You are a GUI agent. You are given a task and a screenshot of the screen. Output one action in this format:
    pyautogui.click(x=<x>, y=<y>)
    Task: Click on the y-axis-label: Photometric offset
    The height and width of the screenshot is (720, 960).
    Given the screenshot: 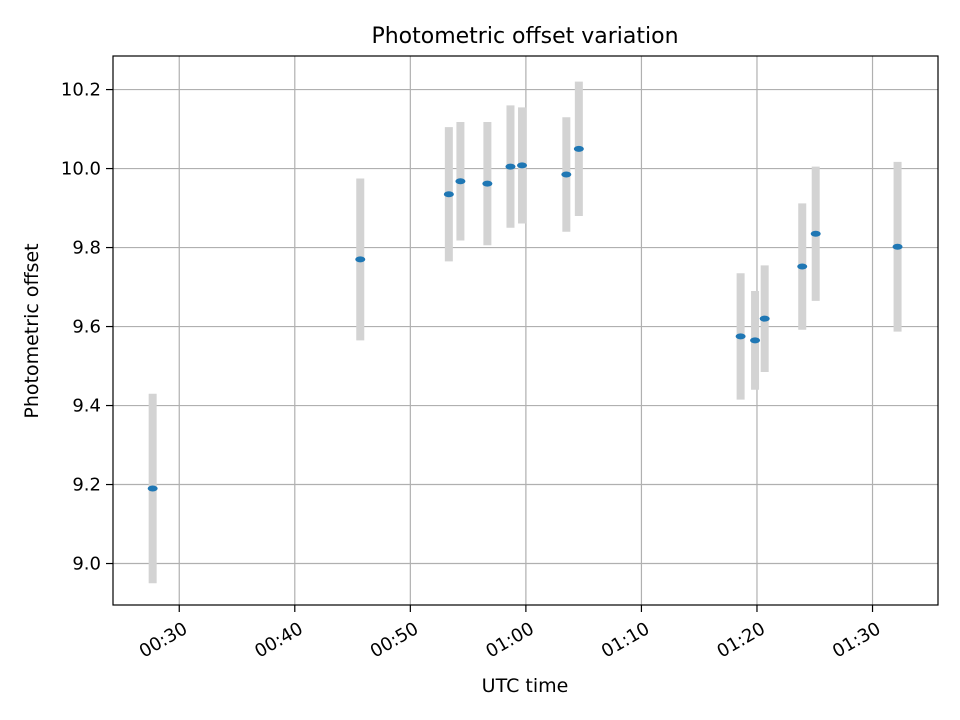 What is the action you would take?
    pyautogui.click(x=32, y=330)
    